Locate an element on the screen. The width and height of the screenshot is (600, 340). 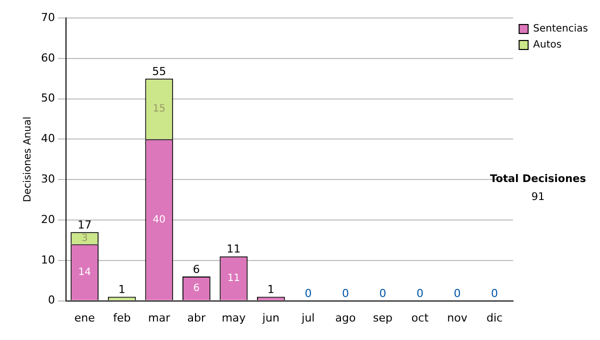
x-tick-label: ago is located at coordinates (345, 317).